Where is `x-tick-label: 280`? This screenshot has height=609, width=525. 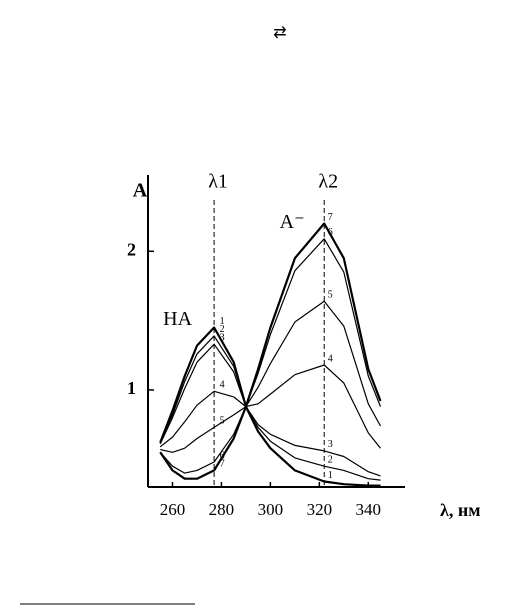 x-tick-label: 280 is located at coordinates (222, 509).